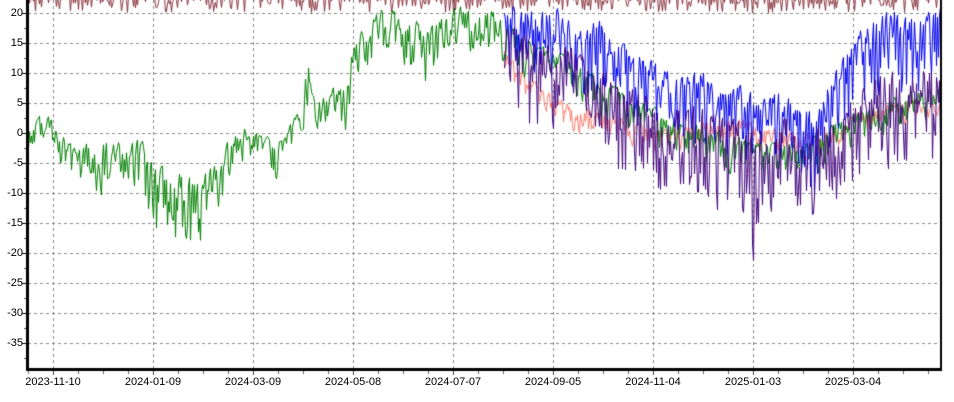  Describe the element at coordinates (19, 133) in the screenshot. I see `y-tick-label: 0` at that location.